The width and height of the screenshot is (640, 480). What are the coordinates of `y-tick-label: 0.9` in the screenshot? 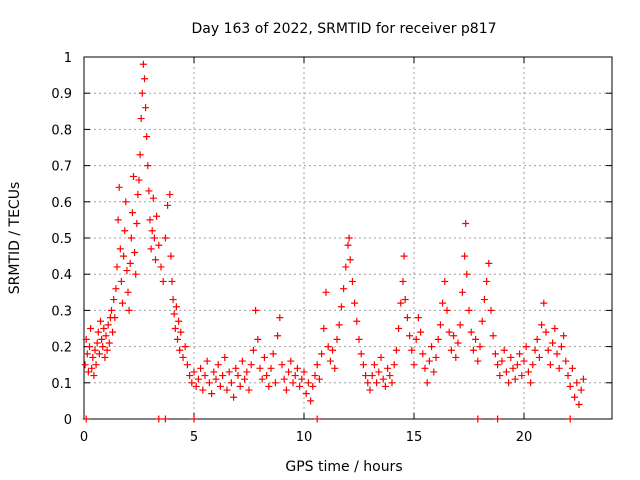 It's located at (61, 94).